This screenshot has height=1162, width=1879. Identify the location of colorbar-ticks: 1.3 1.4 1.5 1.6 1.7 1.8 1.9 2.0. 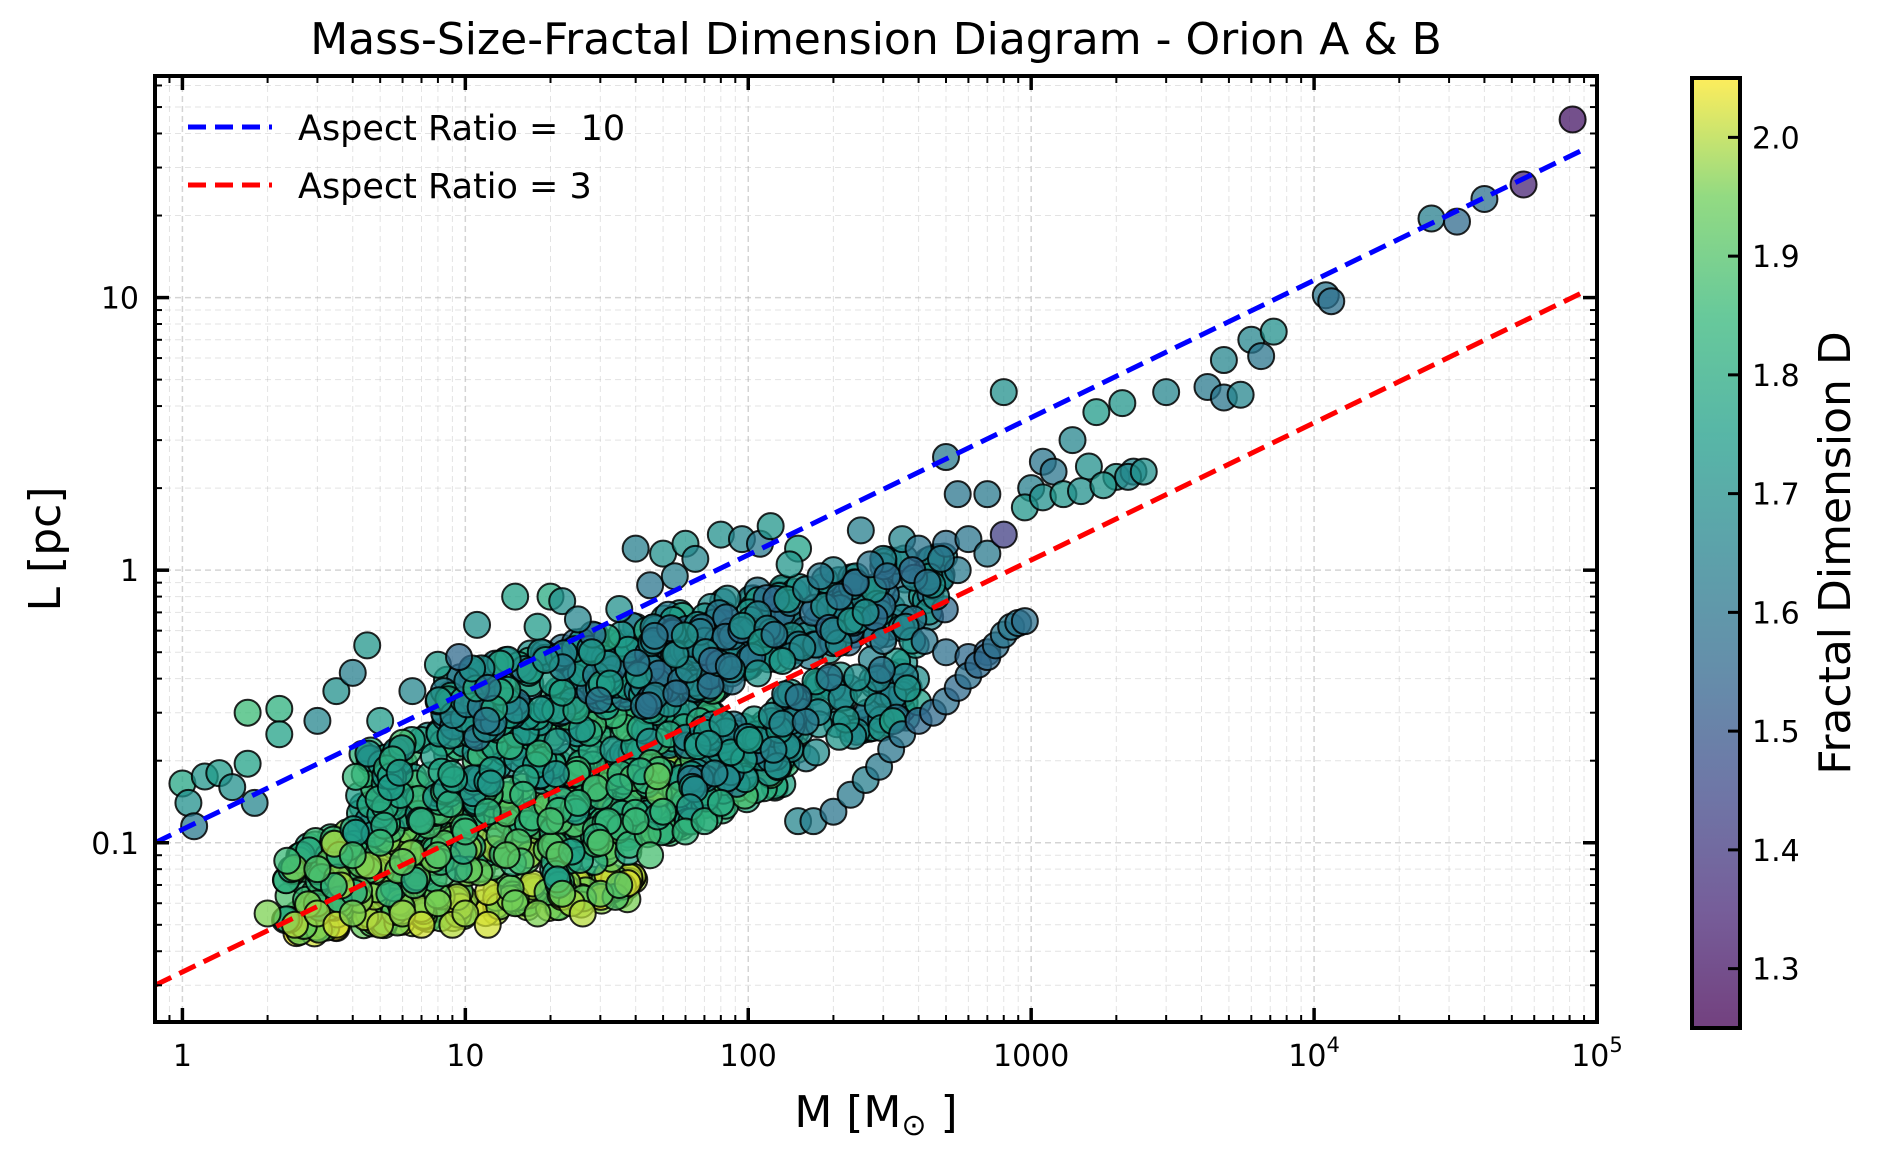
(1764, 554).